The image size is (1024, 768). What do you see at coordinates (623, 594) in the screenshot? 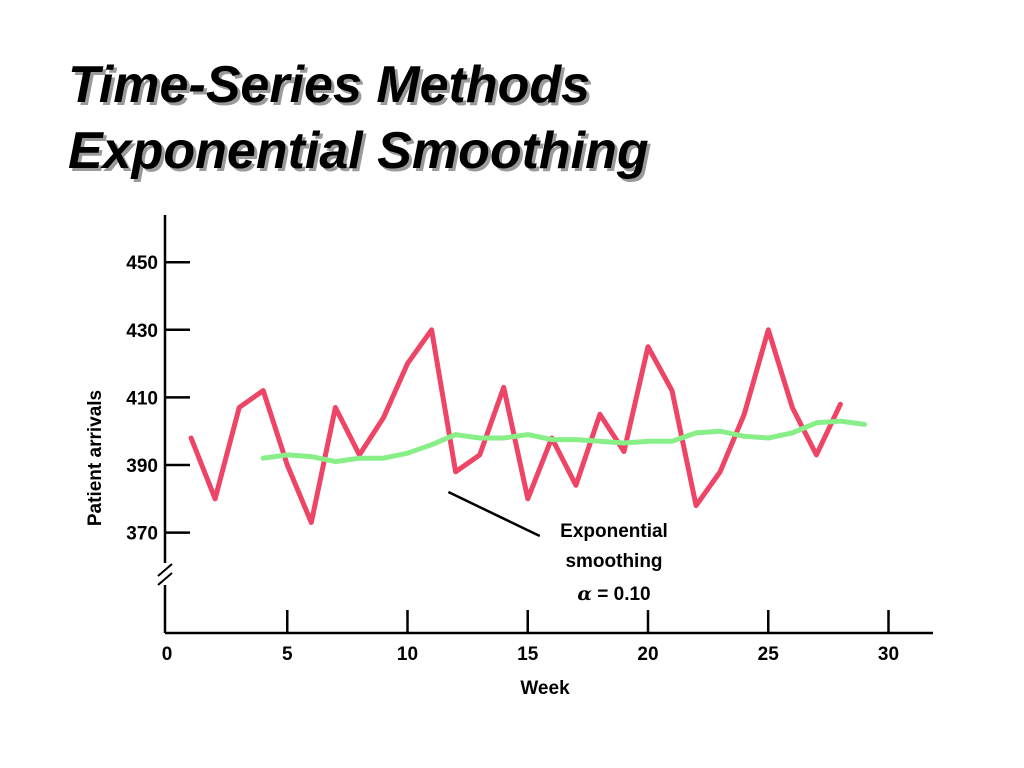
I see `alpha-value: = 0.10` at bounding box center [623, 594].